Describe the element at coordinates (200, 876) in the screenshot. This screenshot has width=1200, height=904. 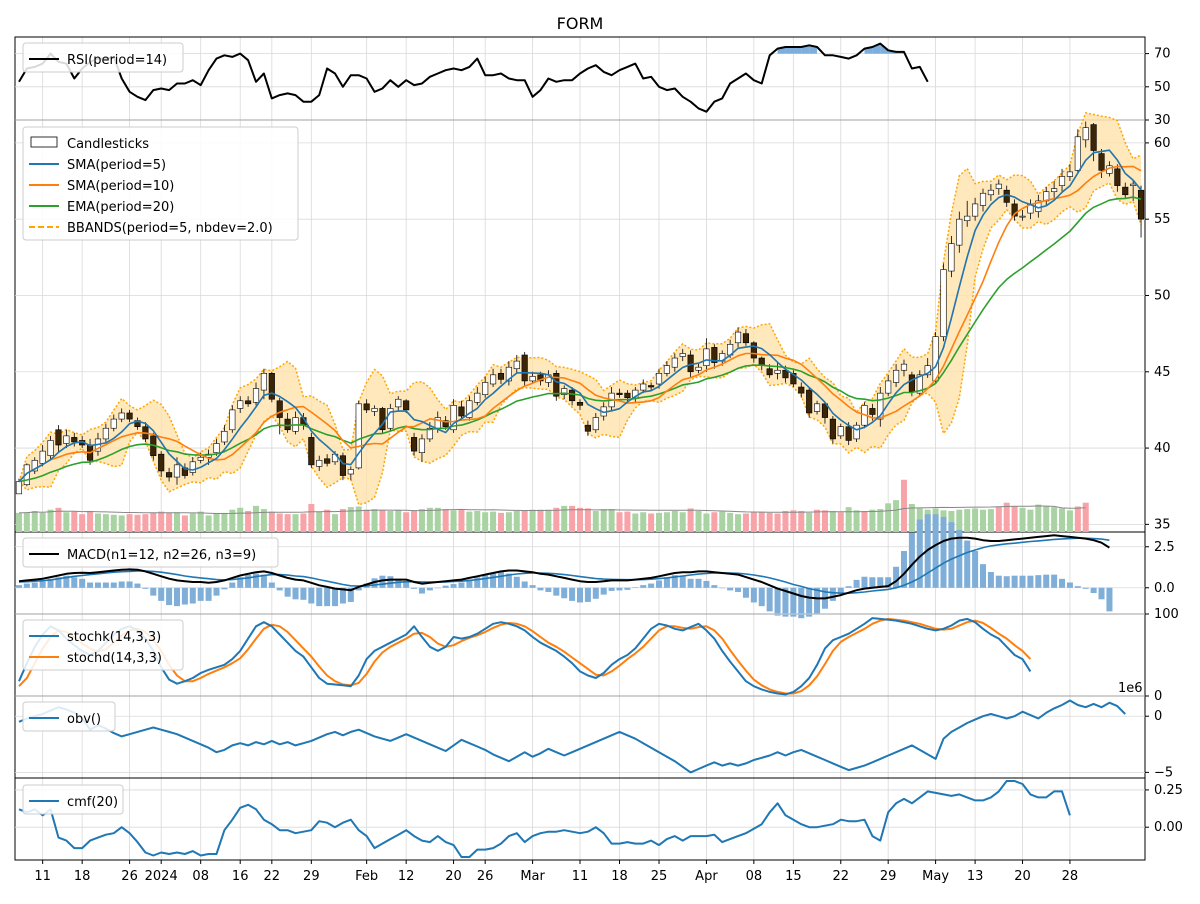
I see `xtick-label: 08` at that location.